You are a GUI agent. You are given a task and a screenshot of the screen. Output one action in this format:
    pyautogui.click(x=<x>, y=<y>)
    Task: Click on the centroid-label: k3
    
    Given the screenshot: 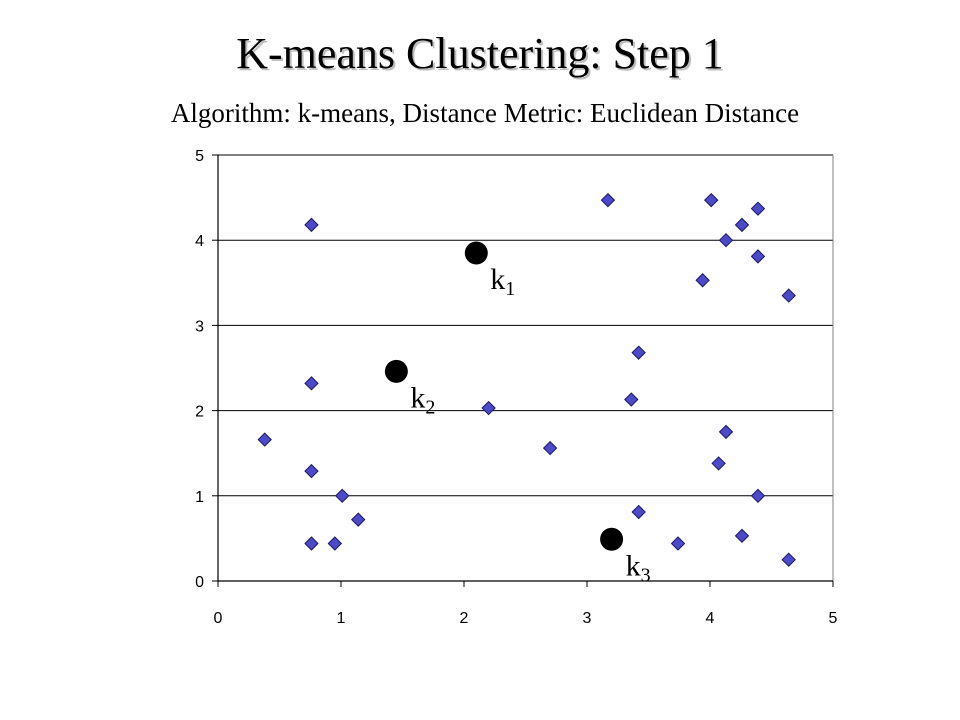 What is the action you would take?
    pyautogui.click(x=638, y=567)
    